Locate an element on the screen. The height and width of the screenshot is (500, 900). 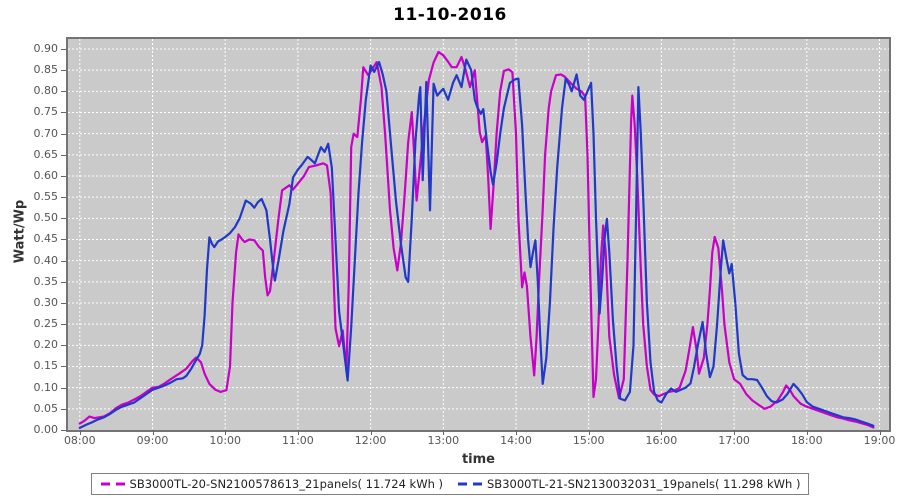
y-tick-label: 0.35 is located at coordinates (46, 281).